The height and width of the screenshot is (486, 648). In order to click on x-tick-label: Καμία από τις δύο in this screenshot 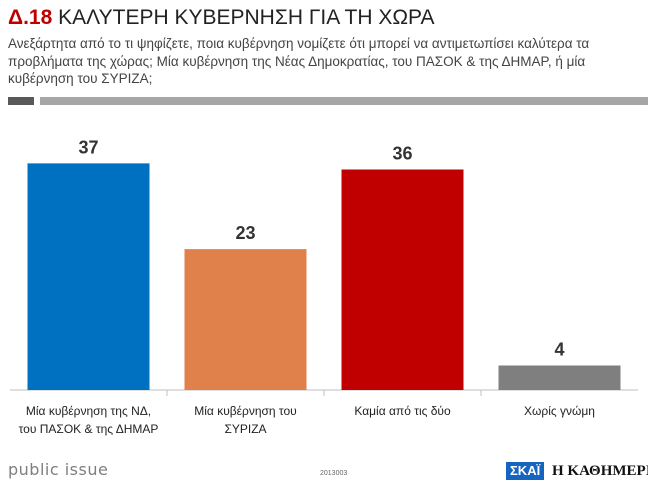, I will do `click(402, 411)`.